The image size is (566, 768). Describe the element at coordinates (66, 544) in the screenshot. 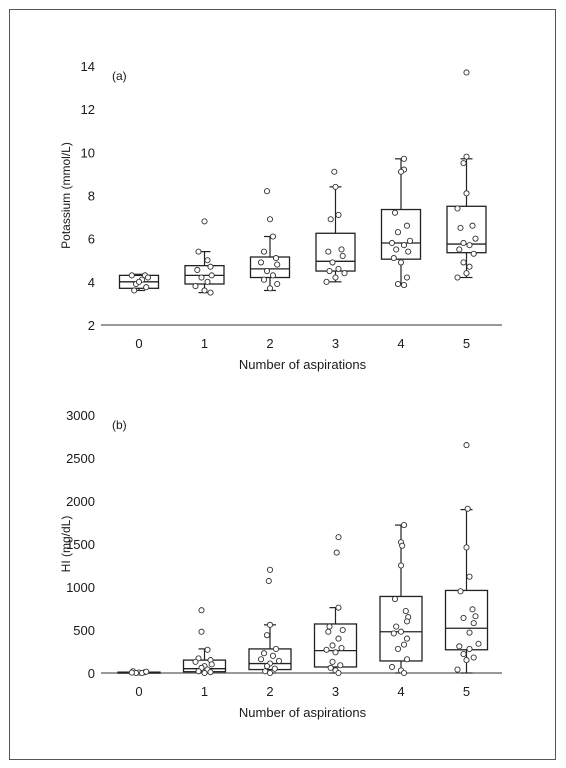

I see `panel-b-y-axis-title: HI (mg/dL)` at that location.